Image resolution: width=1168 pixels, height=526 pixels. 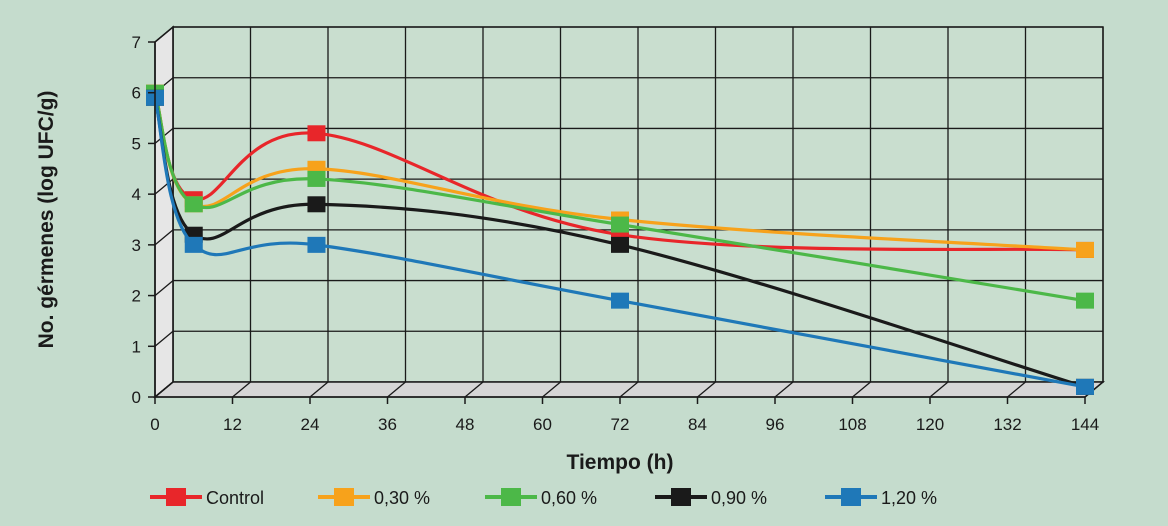 I want to click on legend-item: 0,30 %, so click(x=374, y=498).